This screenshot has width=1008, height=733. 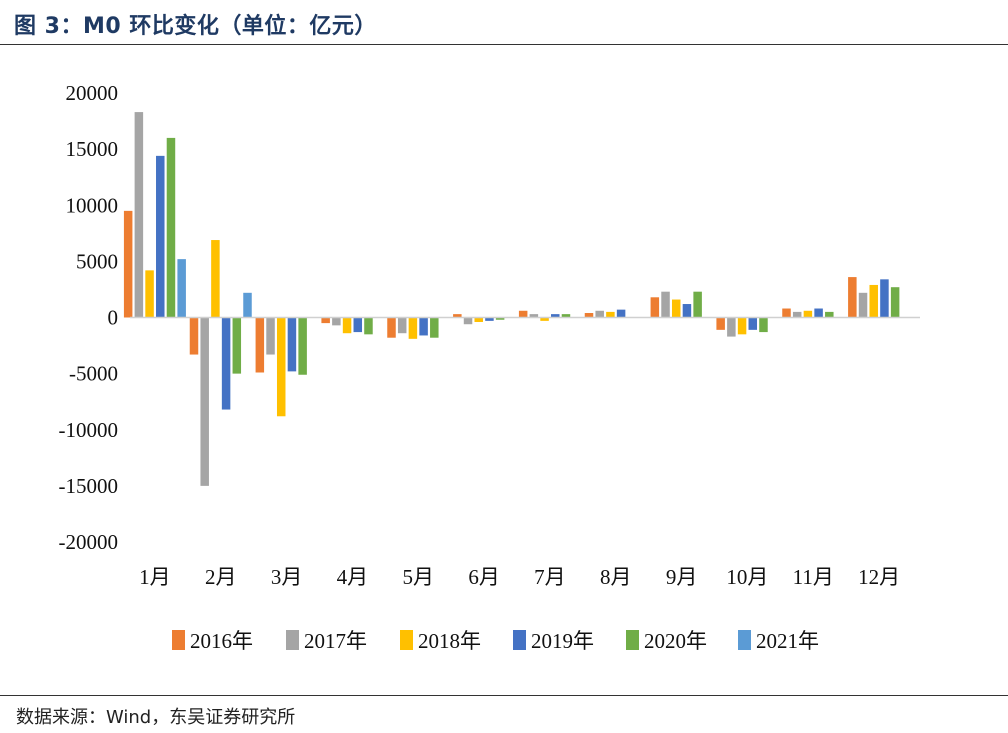 I want to click on legend-label: 2018年, so click(x=449, y=641).